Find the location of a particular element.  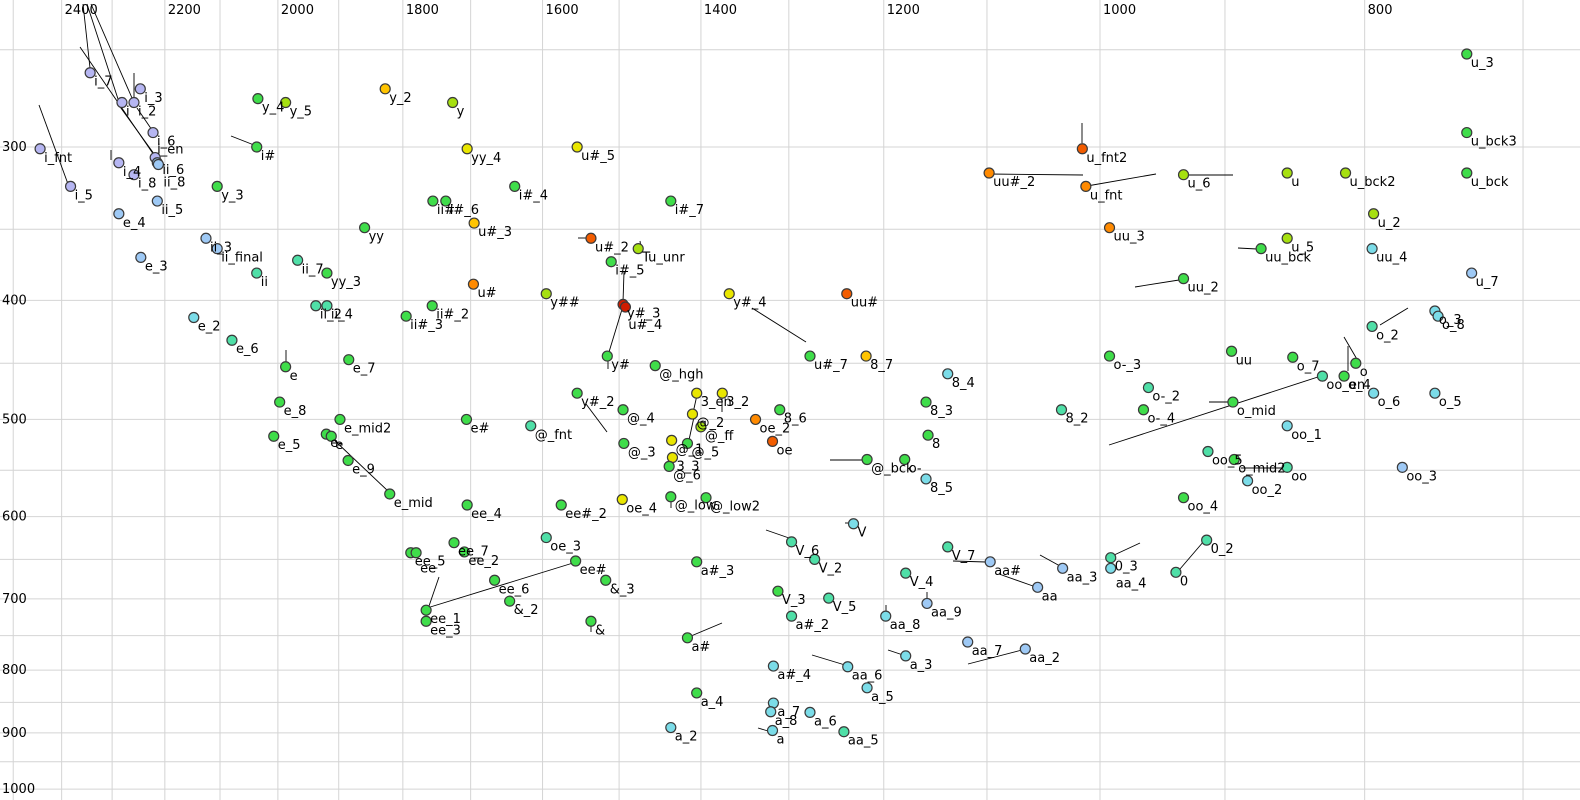

point-@_low2 is located at coordinates (706, 498).